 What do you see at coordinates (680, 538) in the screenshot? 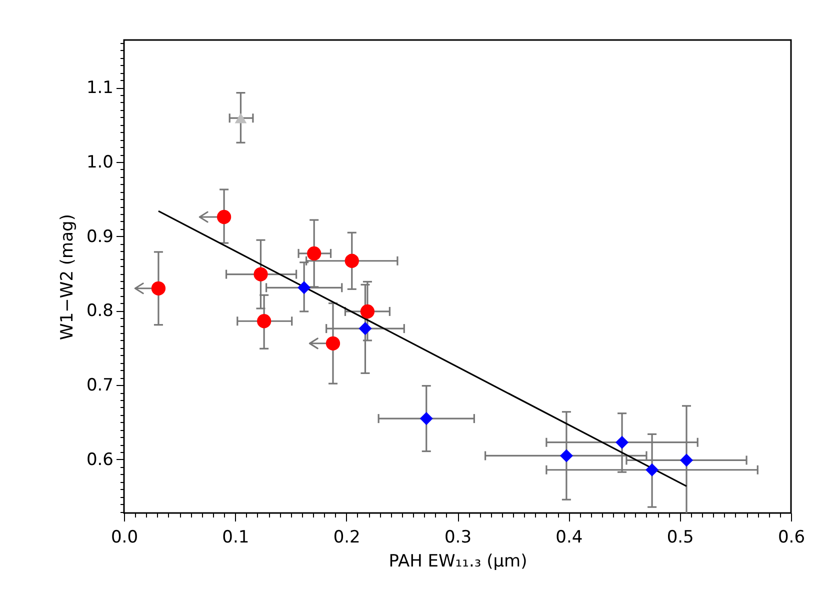
I see `x-tick-label: 0.5` at bounding box center [680, 538].